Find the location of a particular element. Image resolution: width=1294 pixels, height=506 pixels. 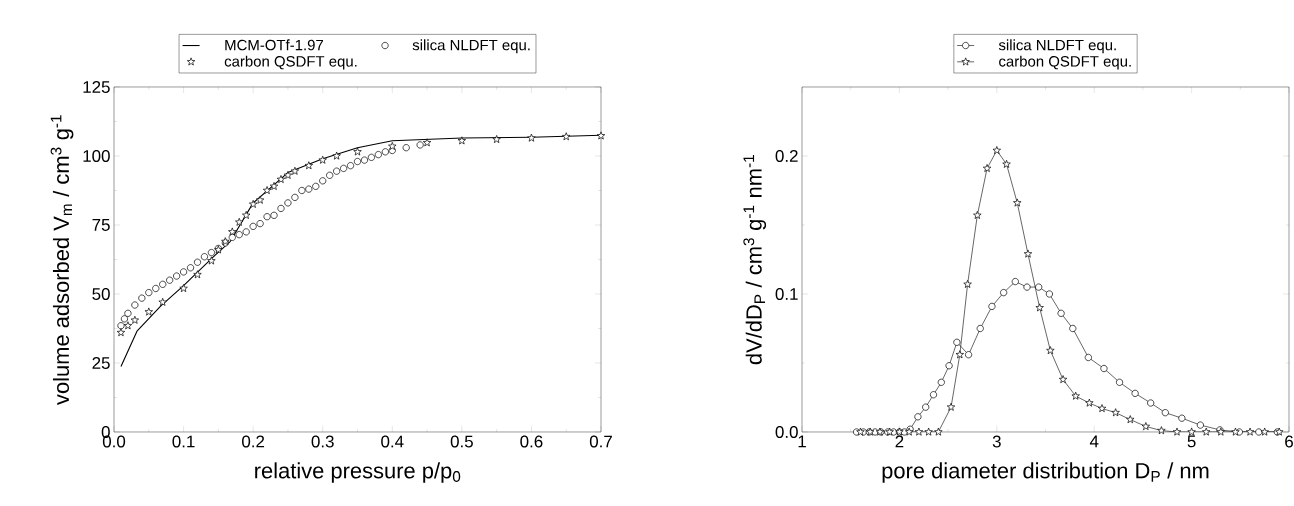

y-tick-label: 75 is located at coordinates (101, 225).